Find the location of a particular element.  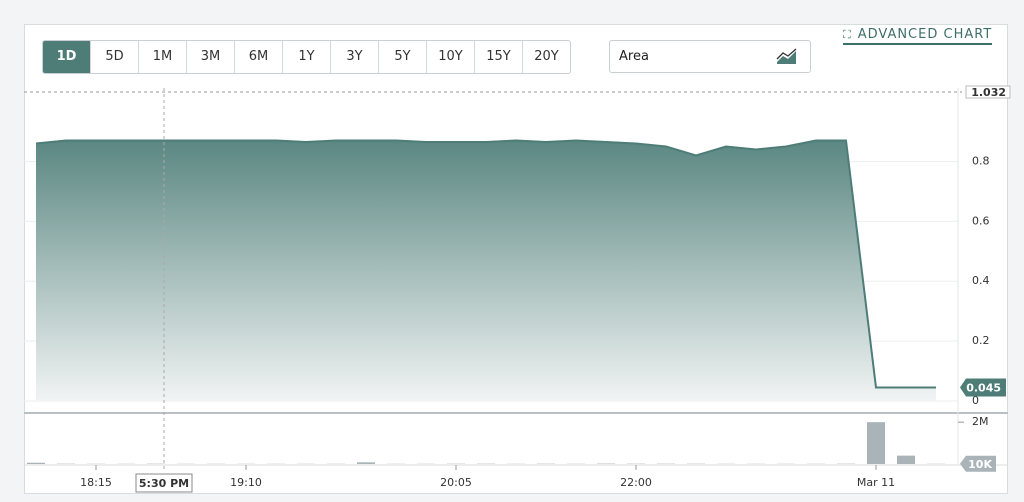

advanced-chart-link: ⛶ ADVANCED CHART is located at coordinates (918, 36).